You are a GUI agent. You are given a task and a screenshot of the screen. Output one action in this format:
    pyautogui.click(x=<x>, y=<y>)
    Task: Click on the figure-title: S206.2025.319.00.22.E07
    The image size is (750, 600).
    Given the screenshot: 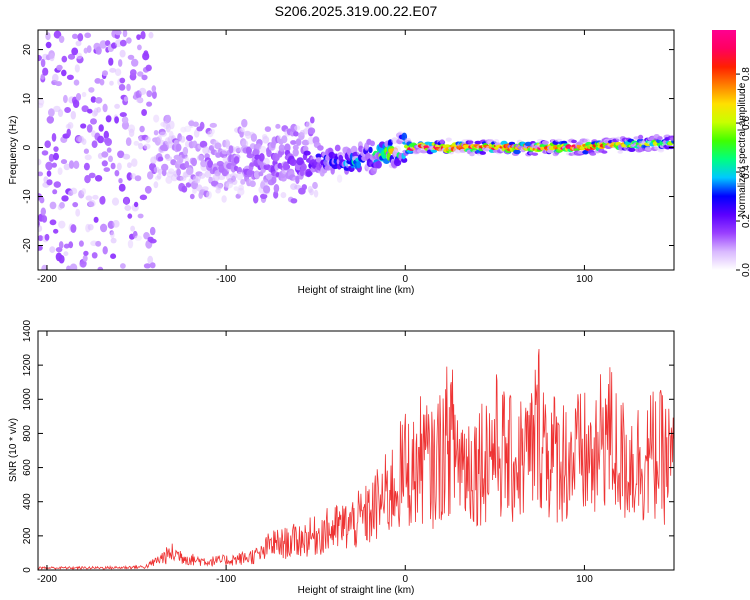 What is the action you would take?
    pyautogui.click(x=356, y=11)
    